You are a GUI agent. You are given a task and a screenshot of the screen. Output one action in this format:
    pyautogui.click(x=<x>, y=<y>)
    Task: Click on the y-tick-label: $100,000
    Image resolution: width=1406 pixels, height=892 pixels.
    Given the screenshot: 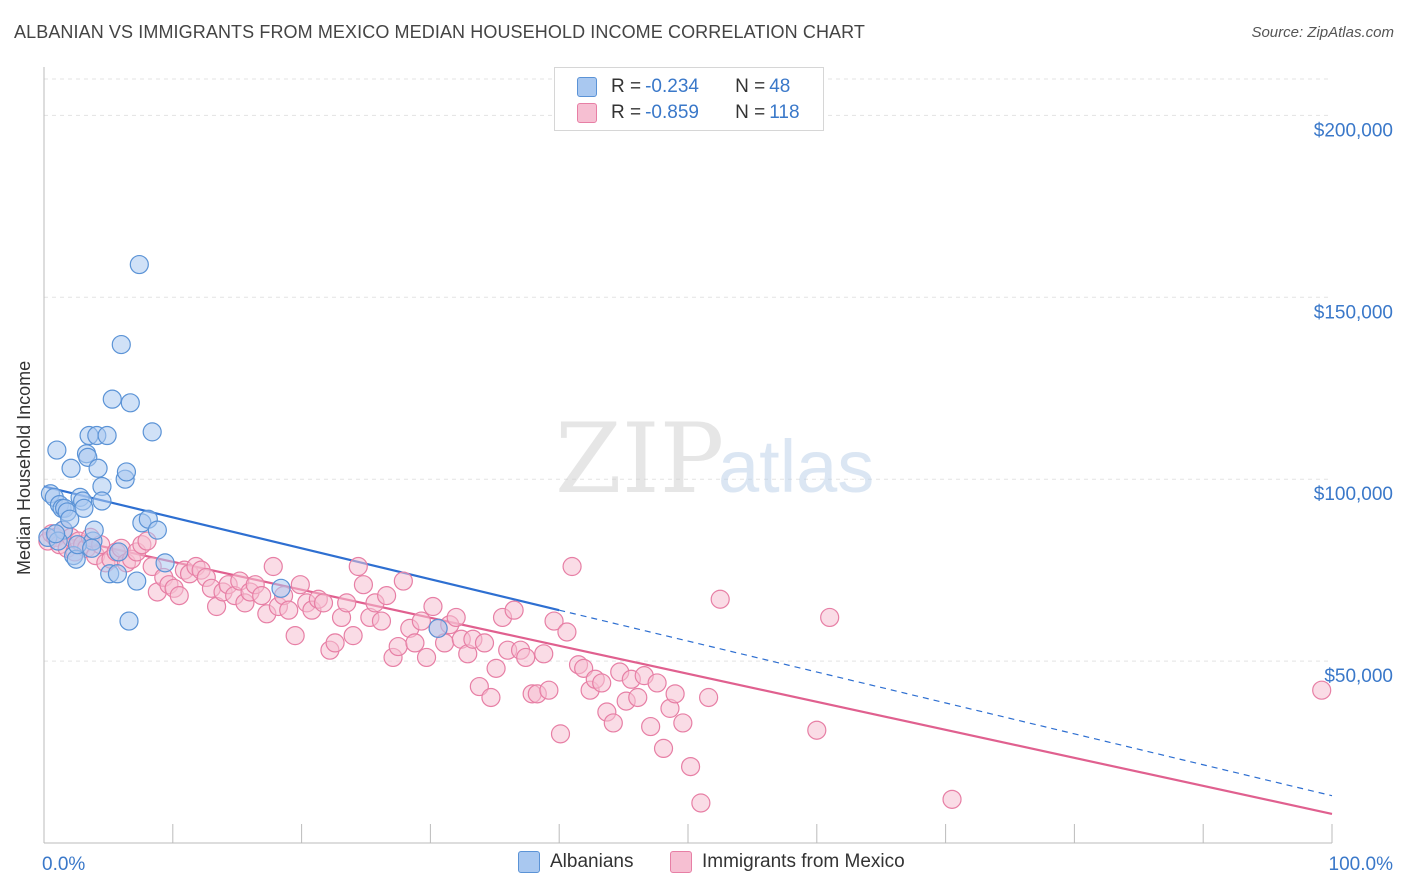 What is the action you would take?
    pyautogui.click(x=1353, y=494)
    